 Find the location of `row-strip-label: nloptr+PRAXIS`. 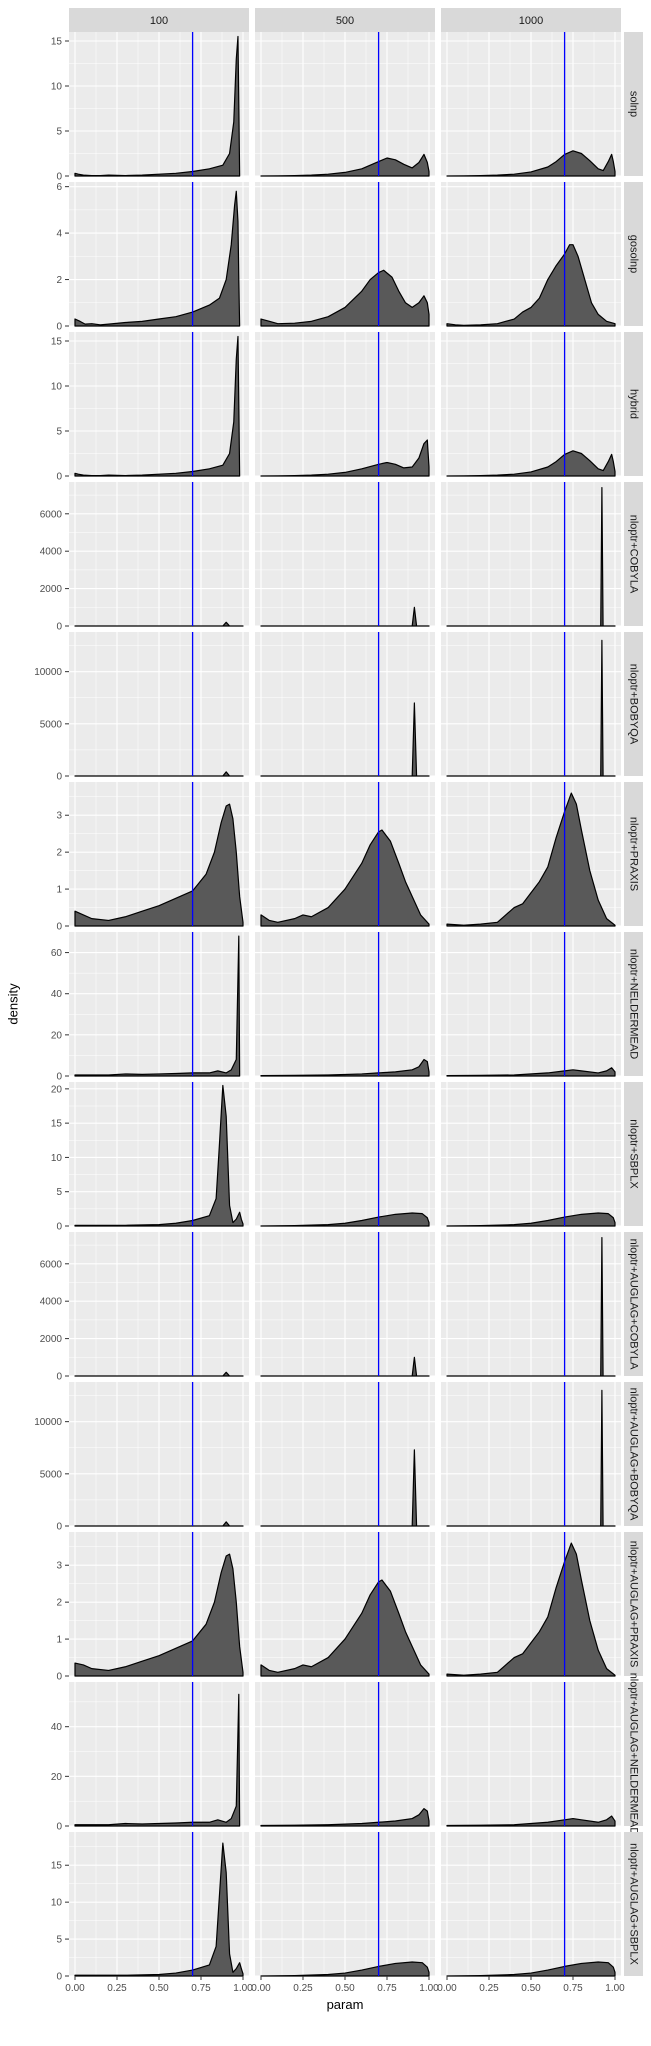

row-strip-label: nloptr+PRAXIS is located at coordinates (634, 854).